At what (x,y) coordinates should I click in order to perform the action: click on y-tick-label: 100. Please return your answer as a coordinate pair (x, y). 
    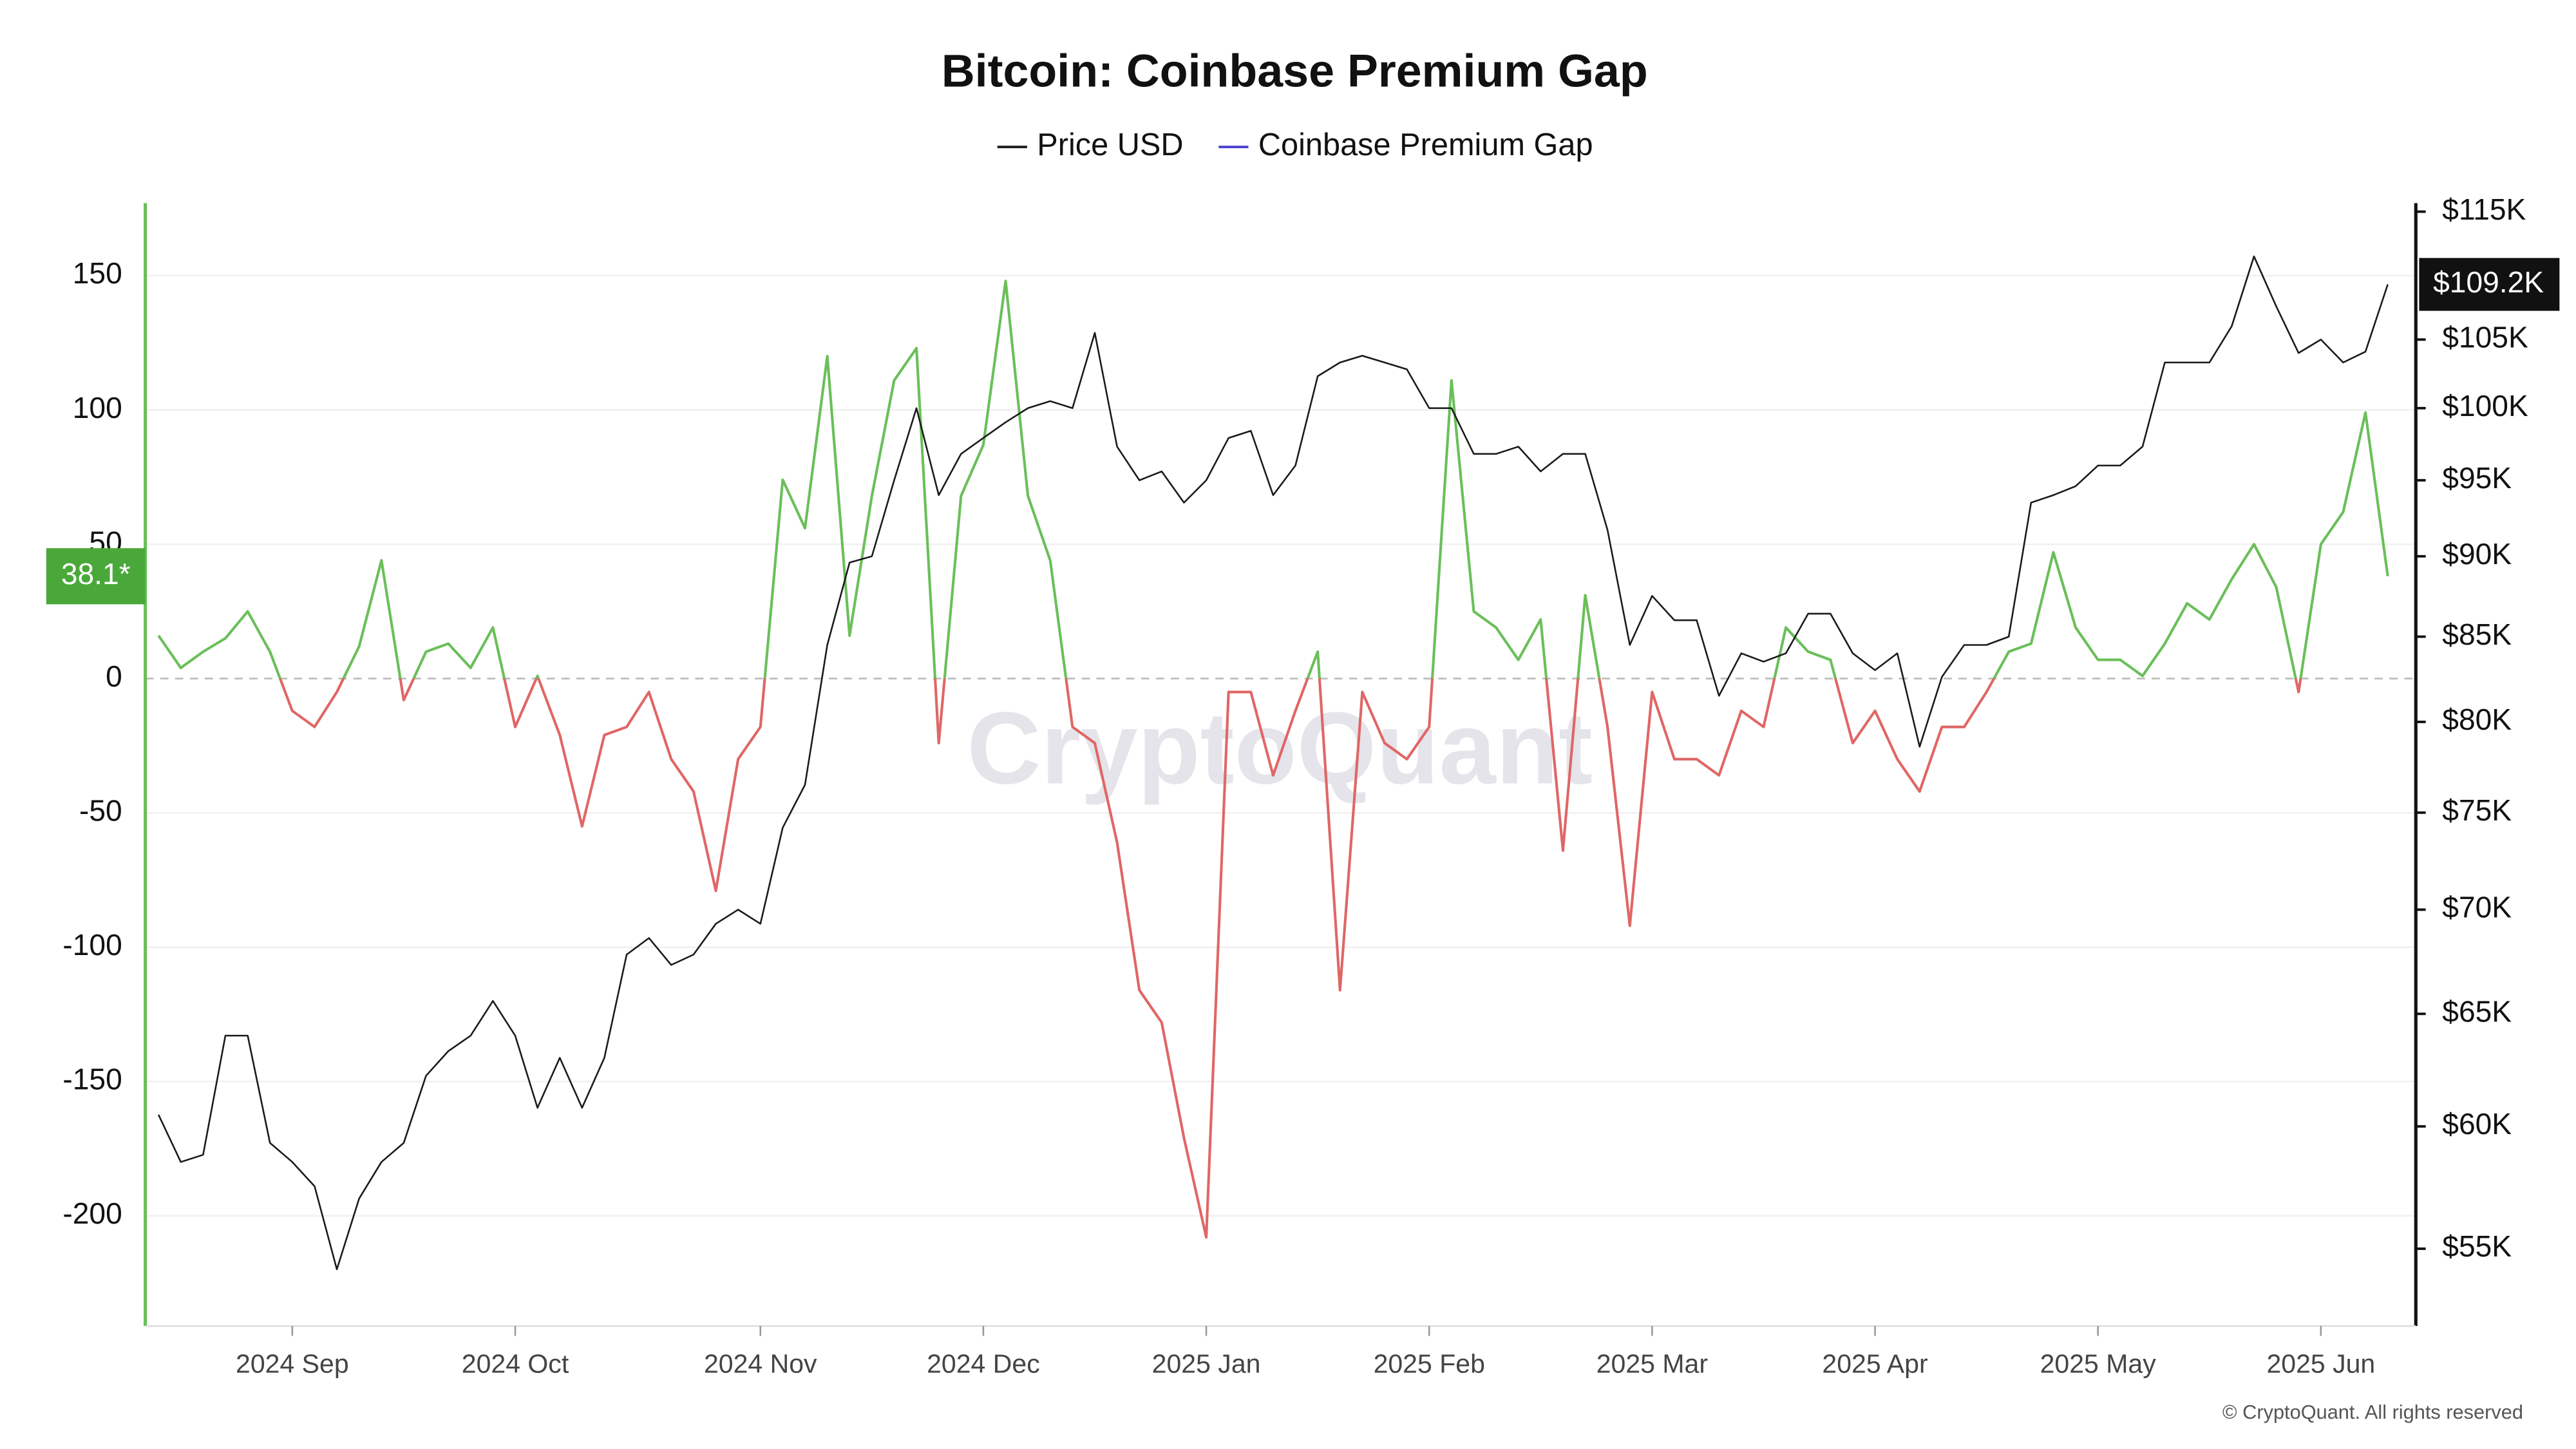
    Looking at the image, I should click on (97, 407).